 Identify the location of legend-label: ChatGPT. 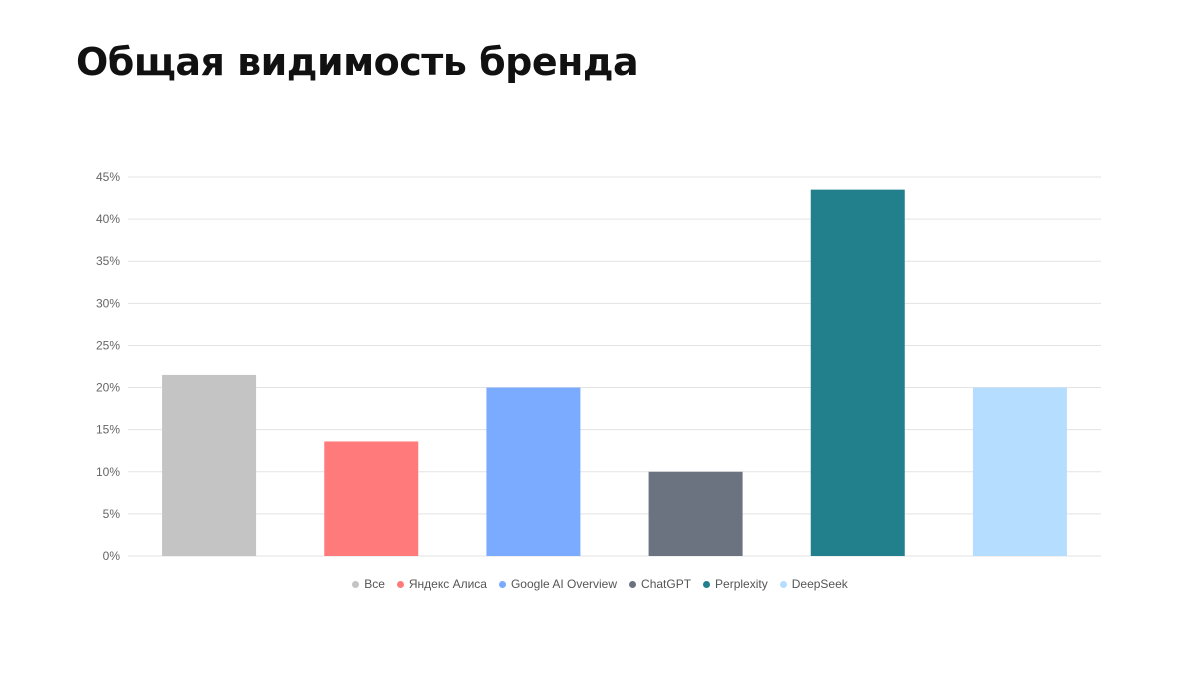
(666, 584).